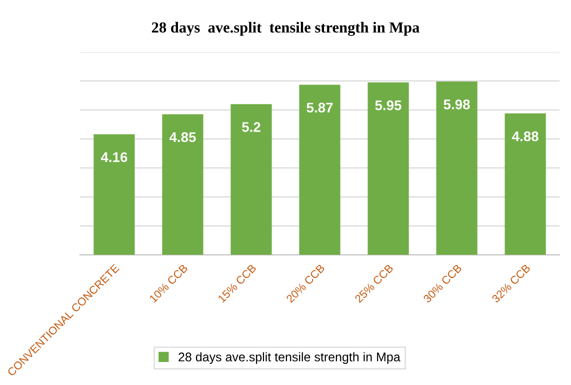  What do you see at coordinates (182, 137) in the screenshot?
I see `data-label: 4.85` at bounding box center [182, 137].